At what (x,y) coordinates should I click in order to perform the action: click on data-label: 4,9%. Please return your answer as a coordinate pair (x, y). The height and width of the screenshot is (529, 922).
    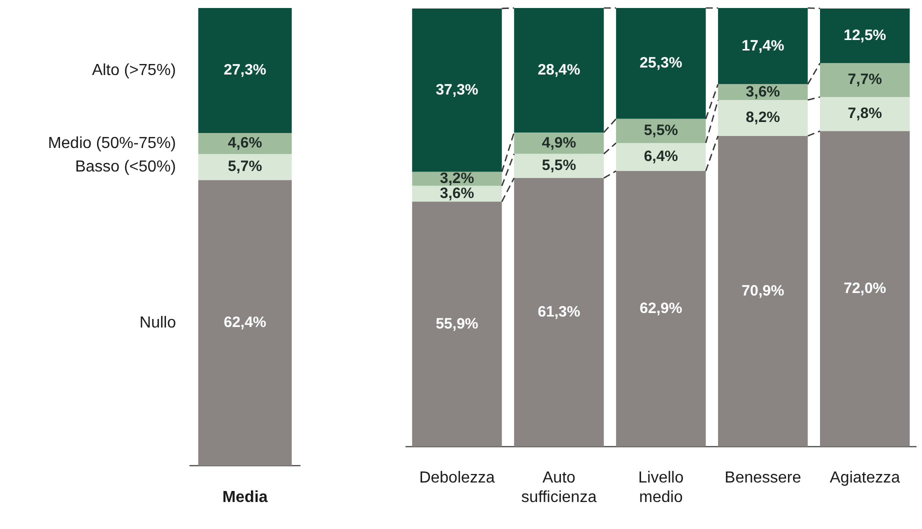
    Looking at the image, I should click on (559, 143).